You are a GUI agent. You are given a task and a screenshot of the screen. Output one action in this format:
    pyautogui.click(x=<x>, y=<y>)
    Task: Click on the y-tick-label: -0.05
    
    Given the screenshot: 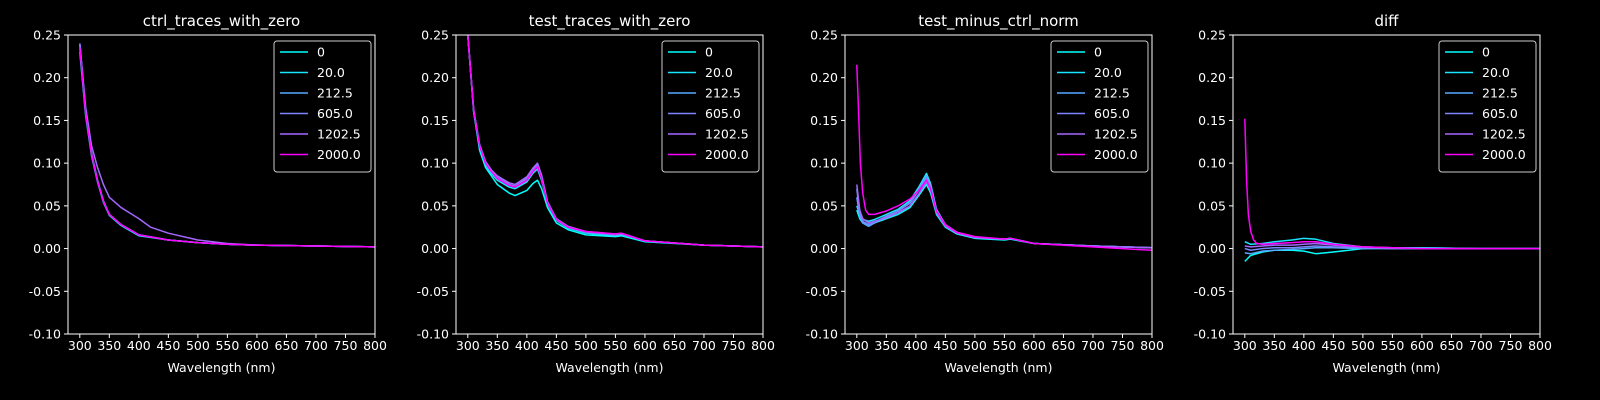 What is the action you would take?
    pyautogui.click(x=45, y=291)
    